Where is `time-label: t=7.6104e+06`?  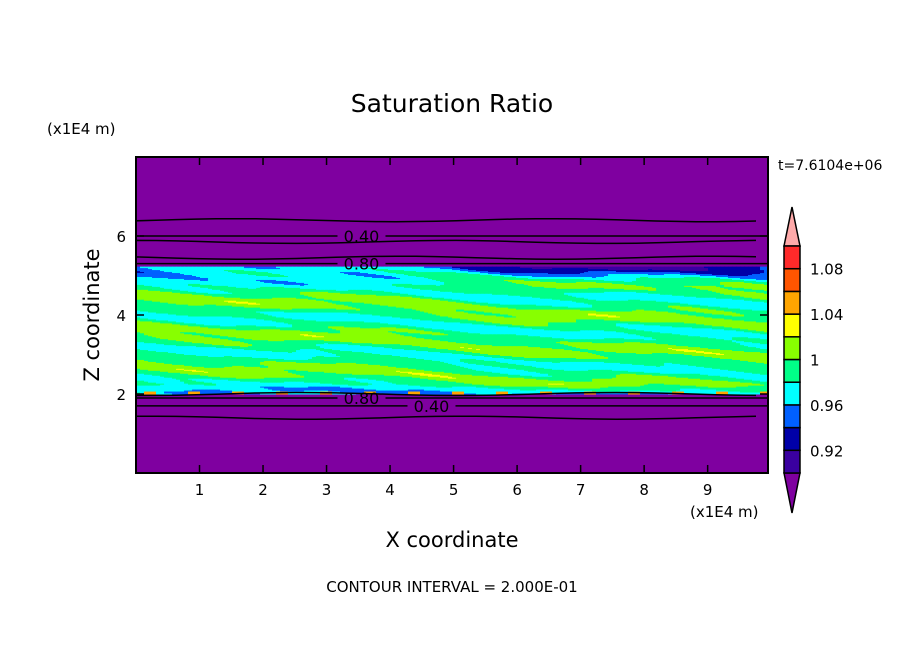
time-label: t=7.6104e+06 is located at coordinates (830, 166).